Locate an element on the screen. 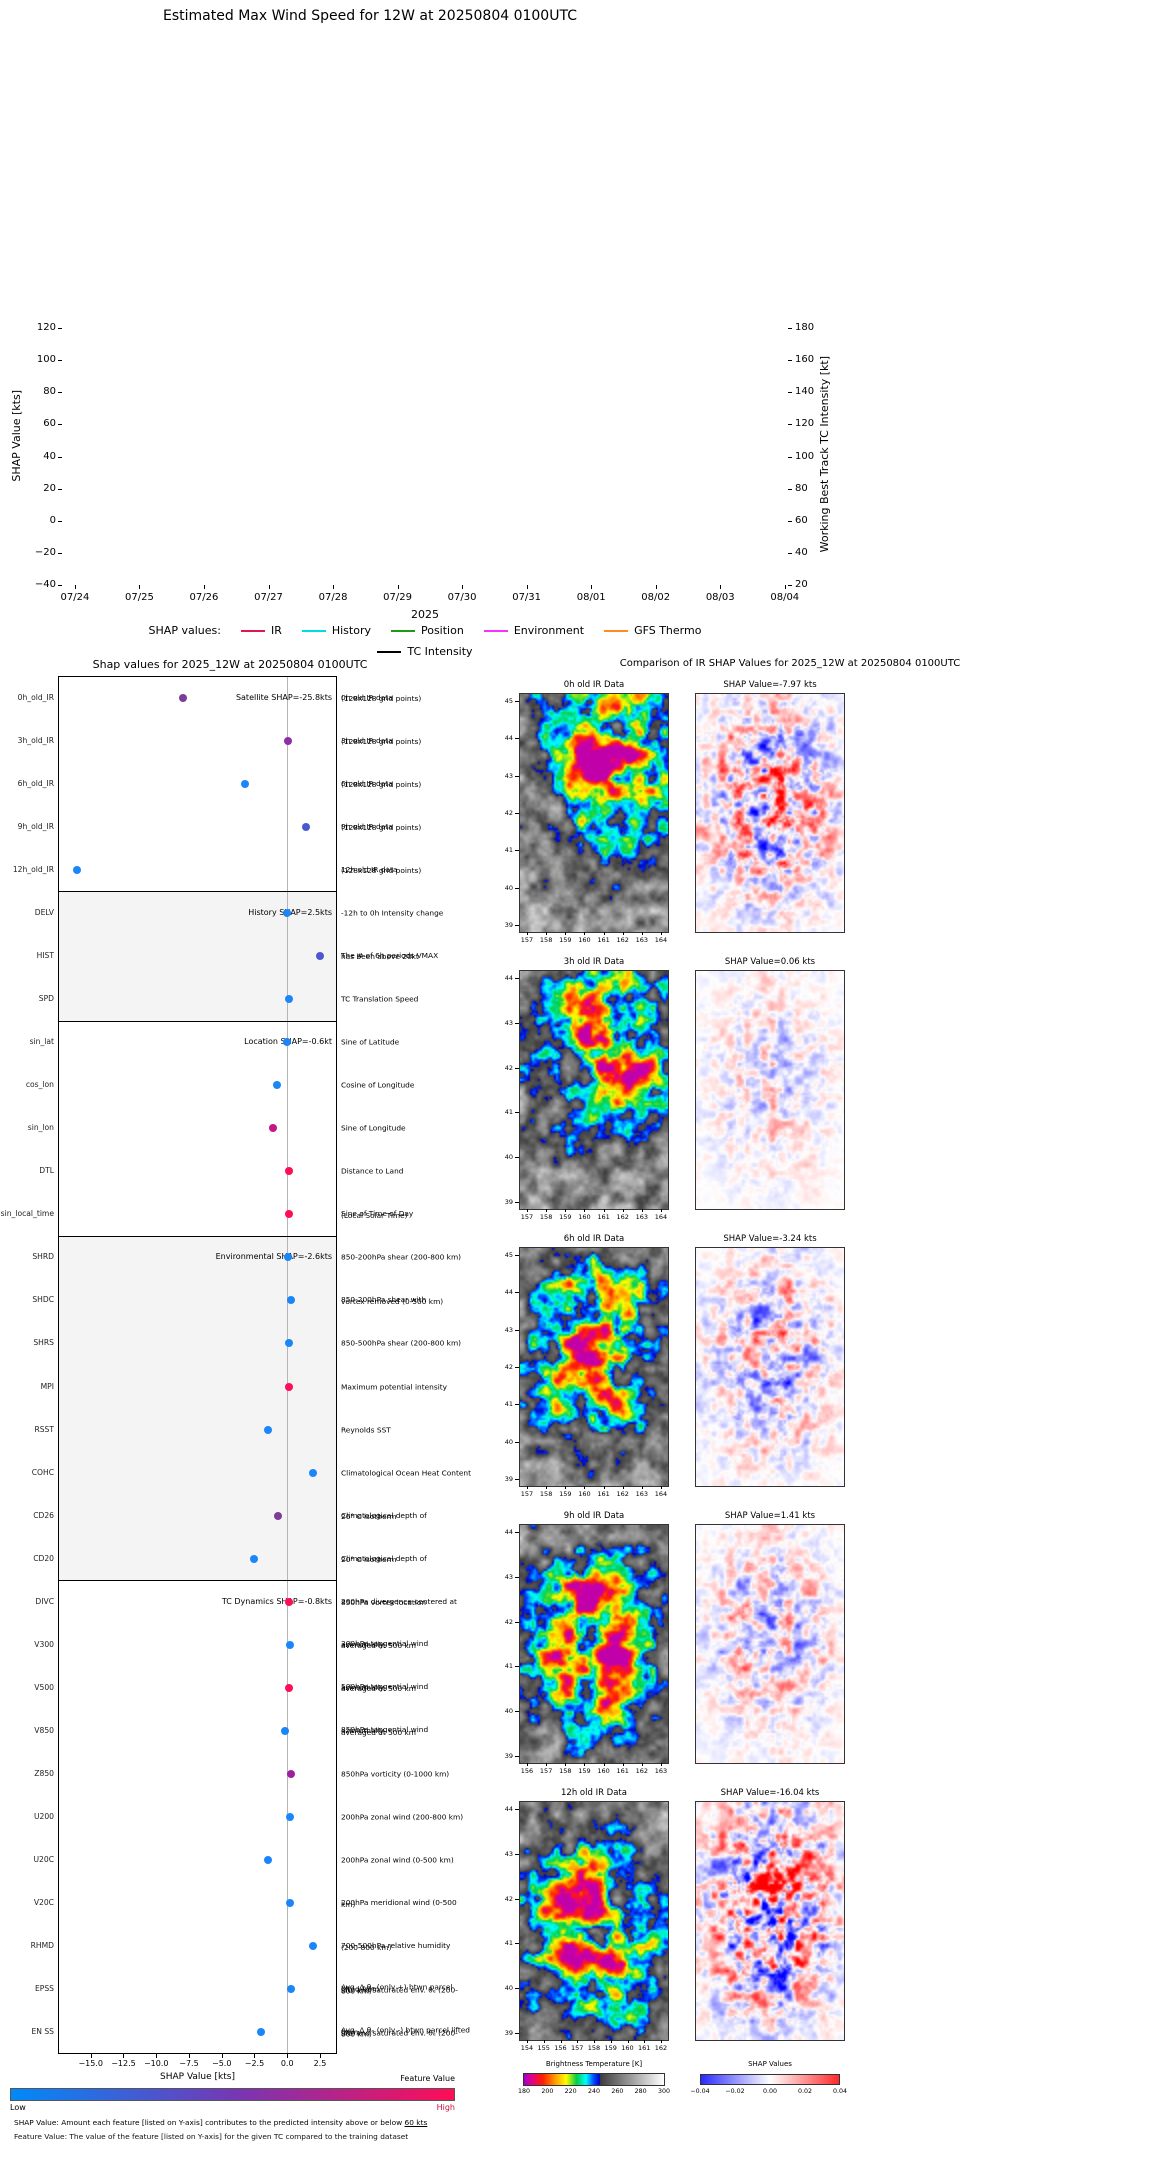 Image resolution: width=1168 pixels, height=2158 pixels. lon-tick-label: 162 is located at coordinates (622, 1217).